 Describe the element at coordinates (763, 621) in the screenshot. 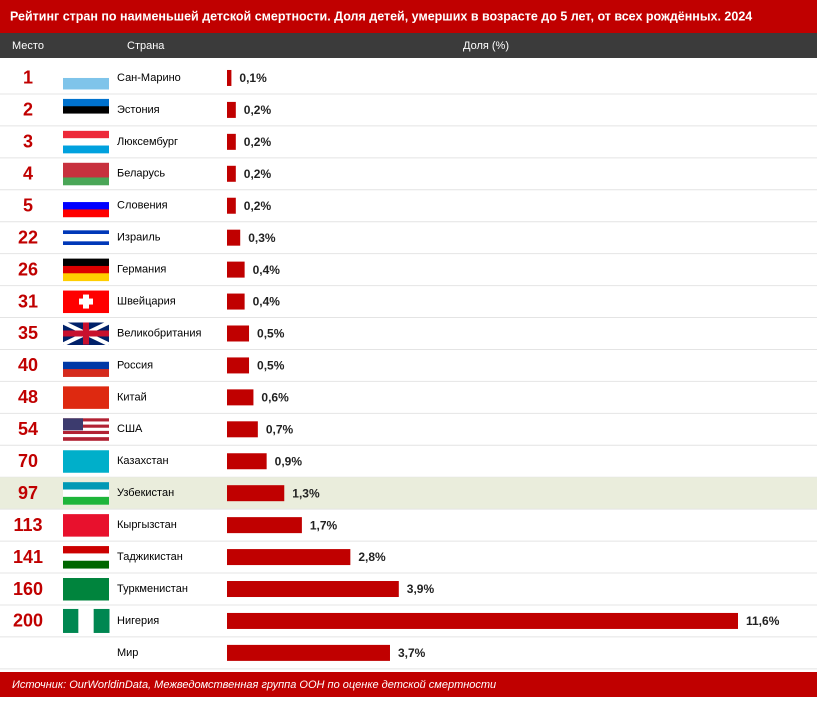

I see `value-label: 11,6%` at that location.